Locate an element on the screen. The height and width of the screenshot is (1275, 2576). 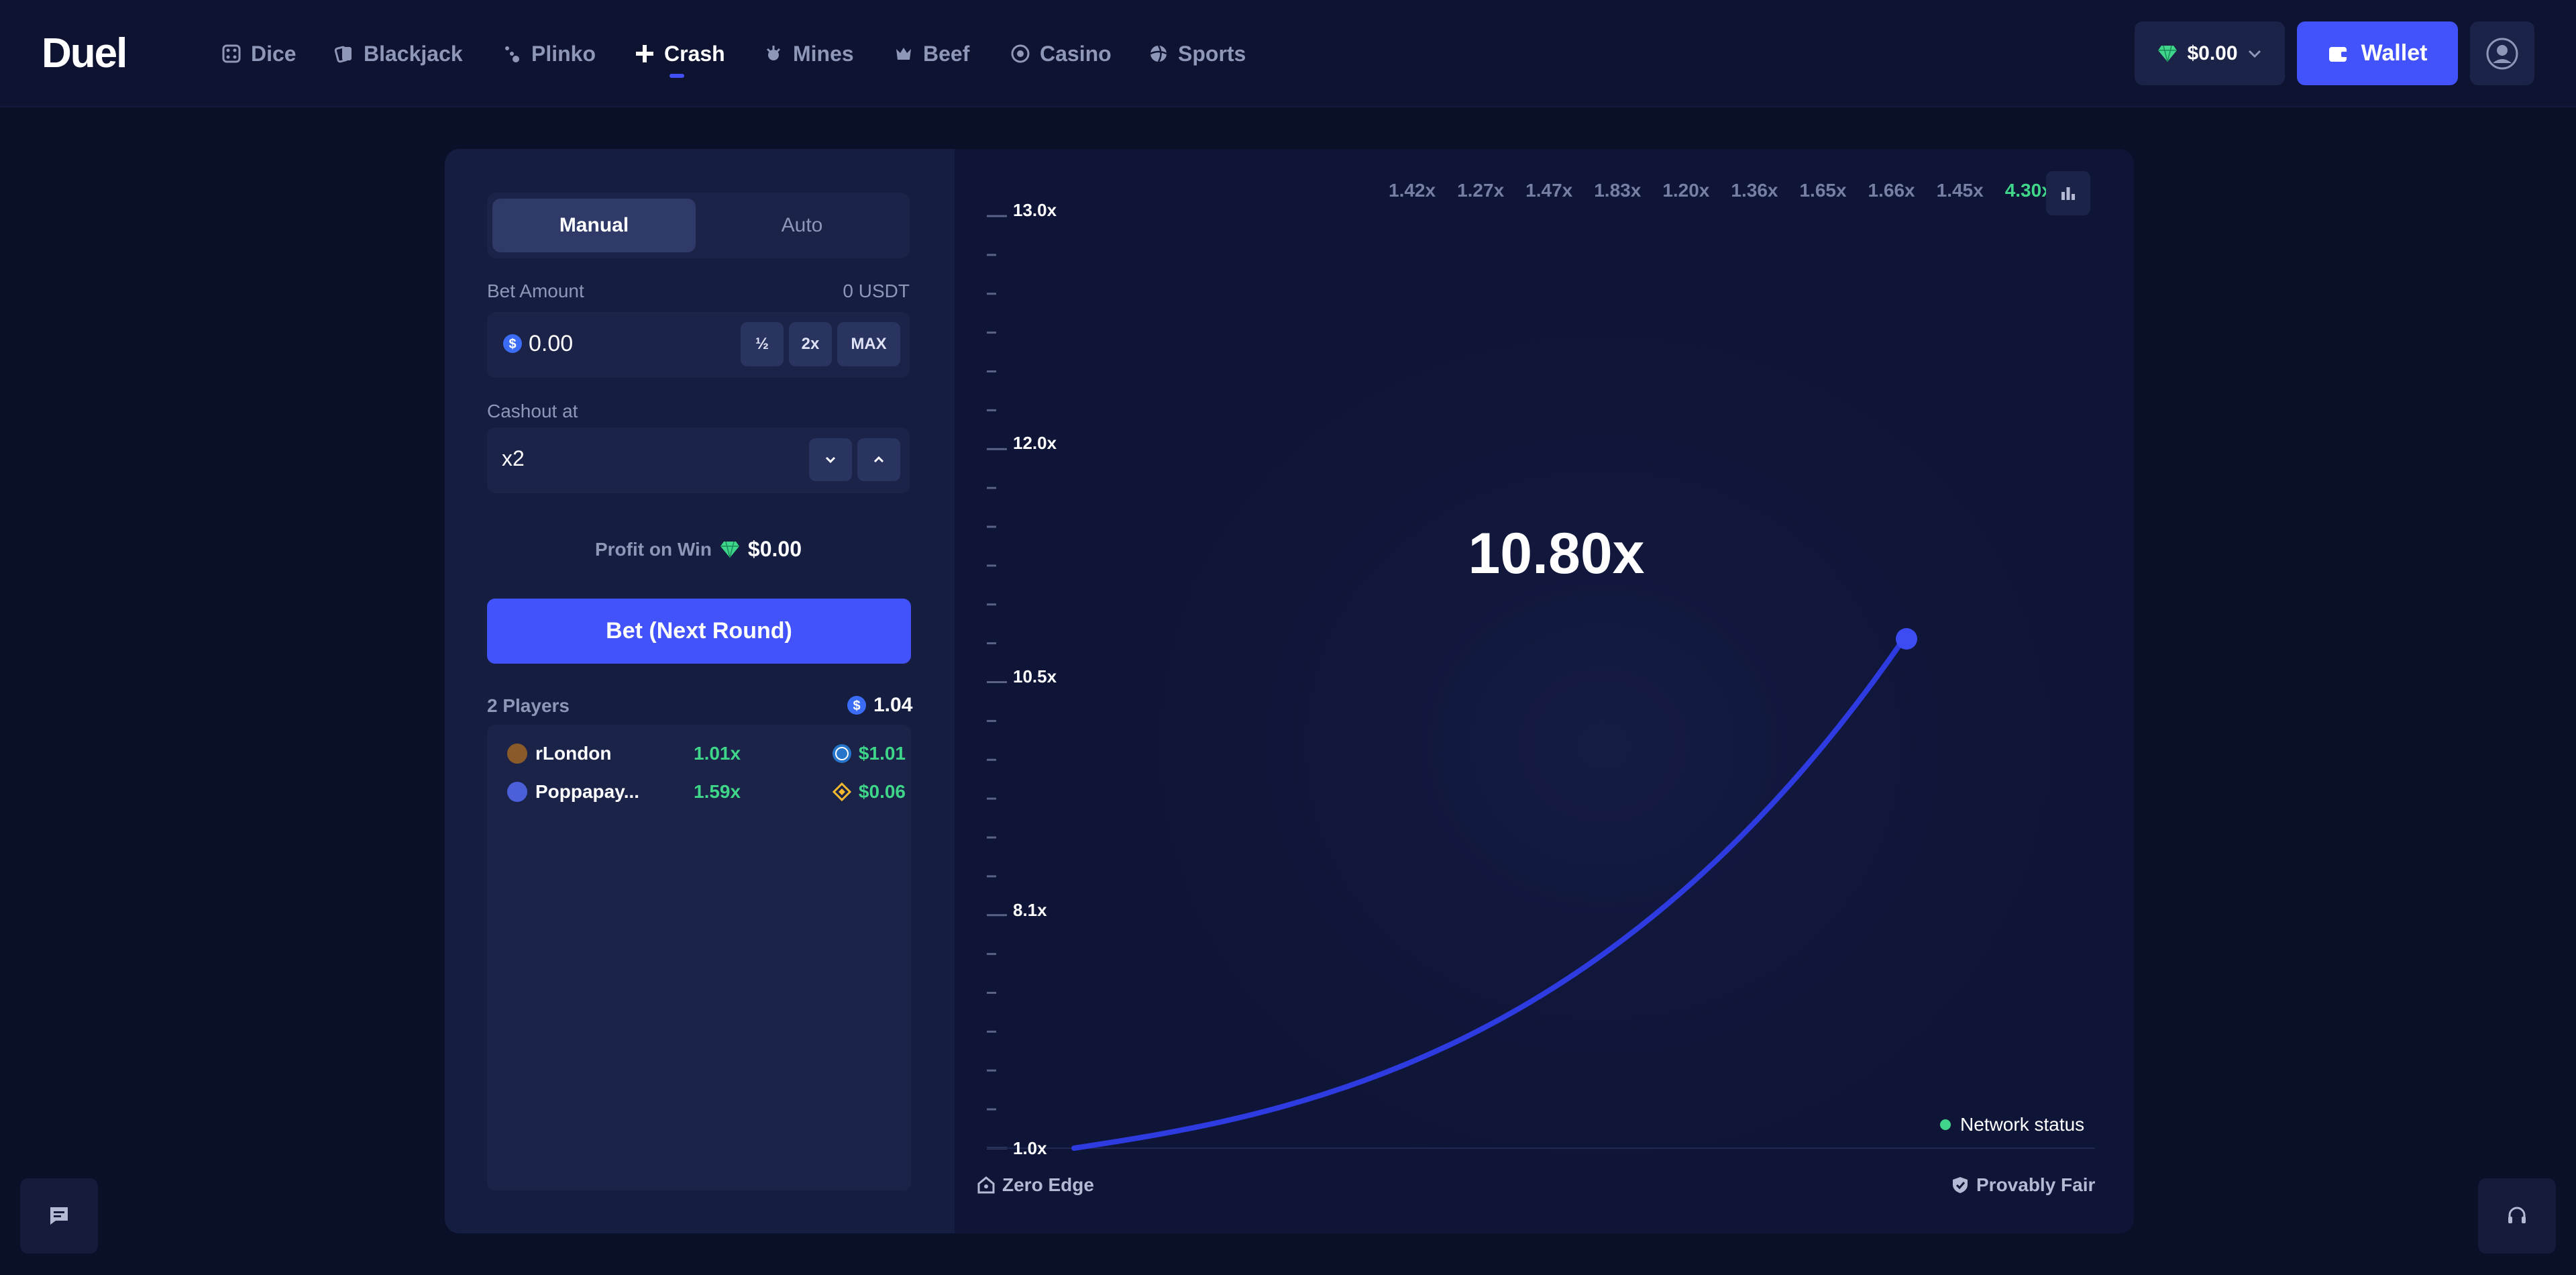
profit-on-win: Profit on Win $0.00 is located at coordinates (698, 549).